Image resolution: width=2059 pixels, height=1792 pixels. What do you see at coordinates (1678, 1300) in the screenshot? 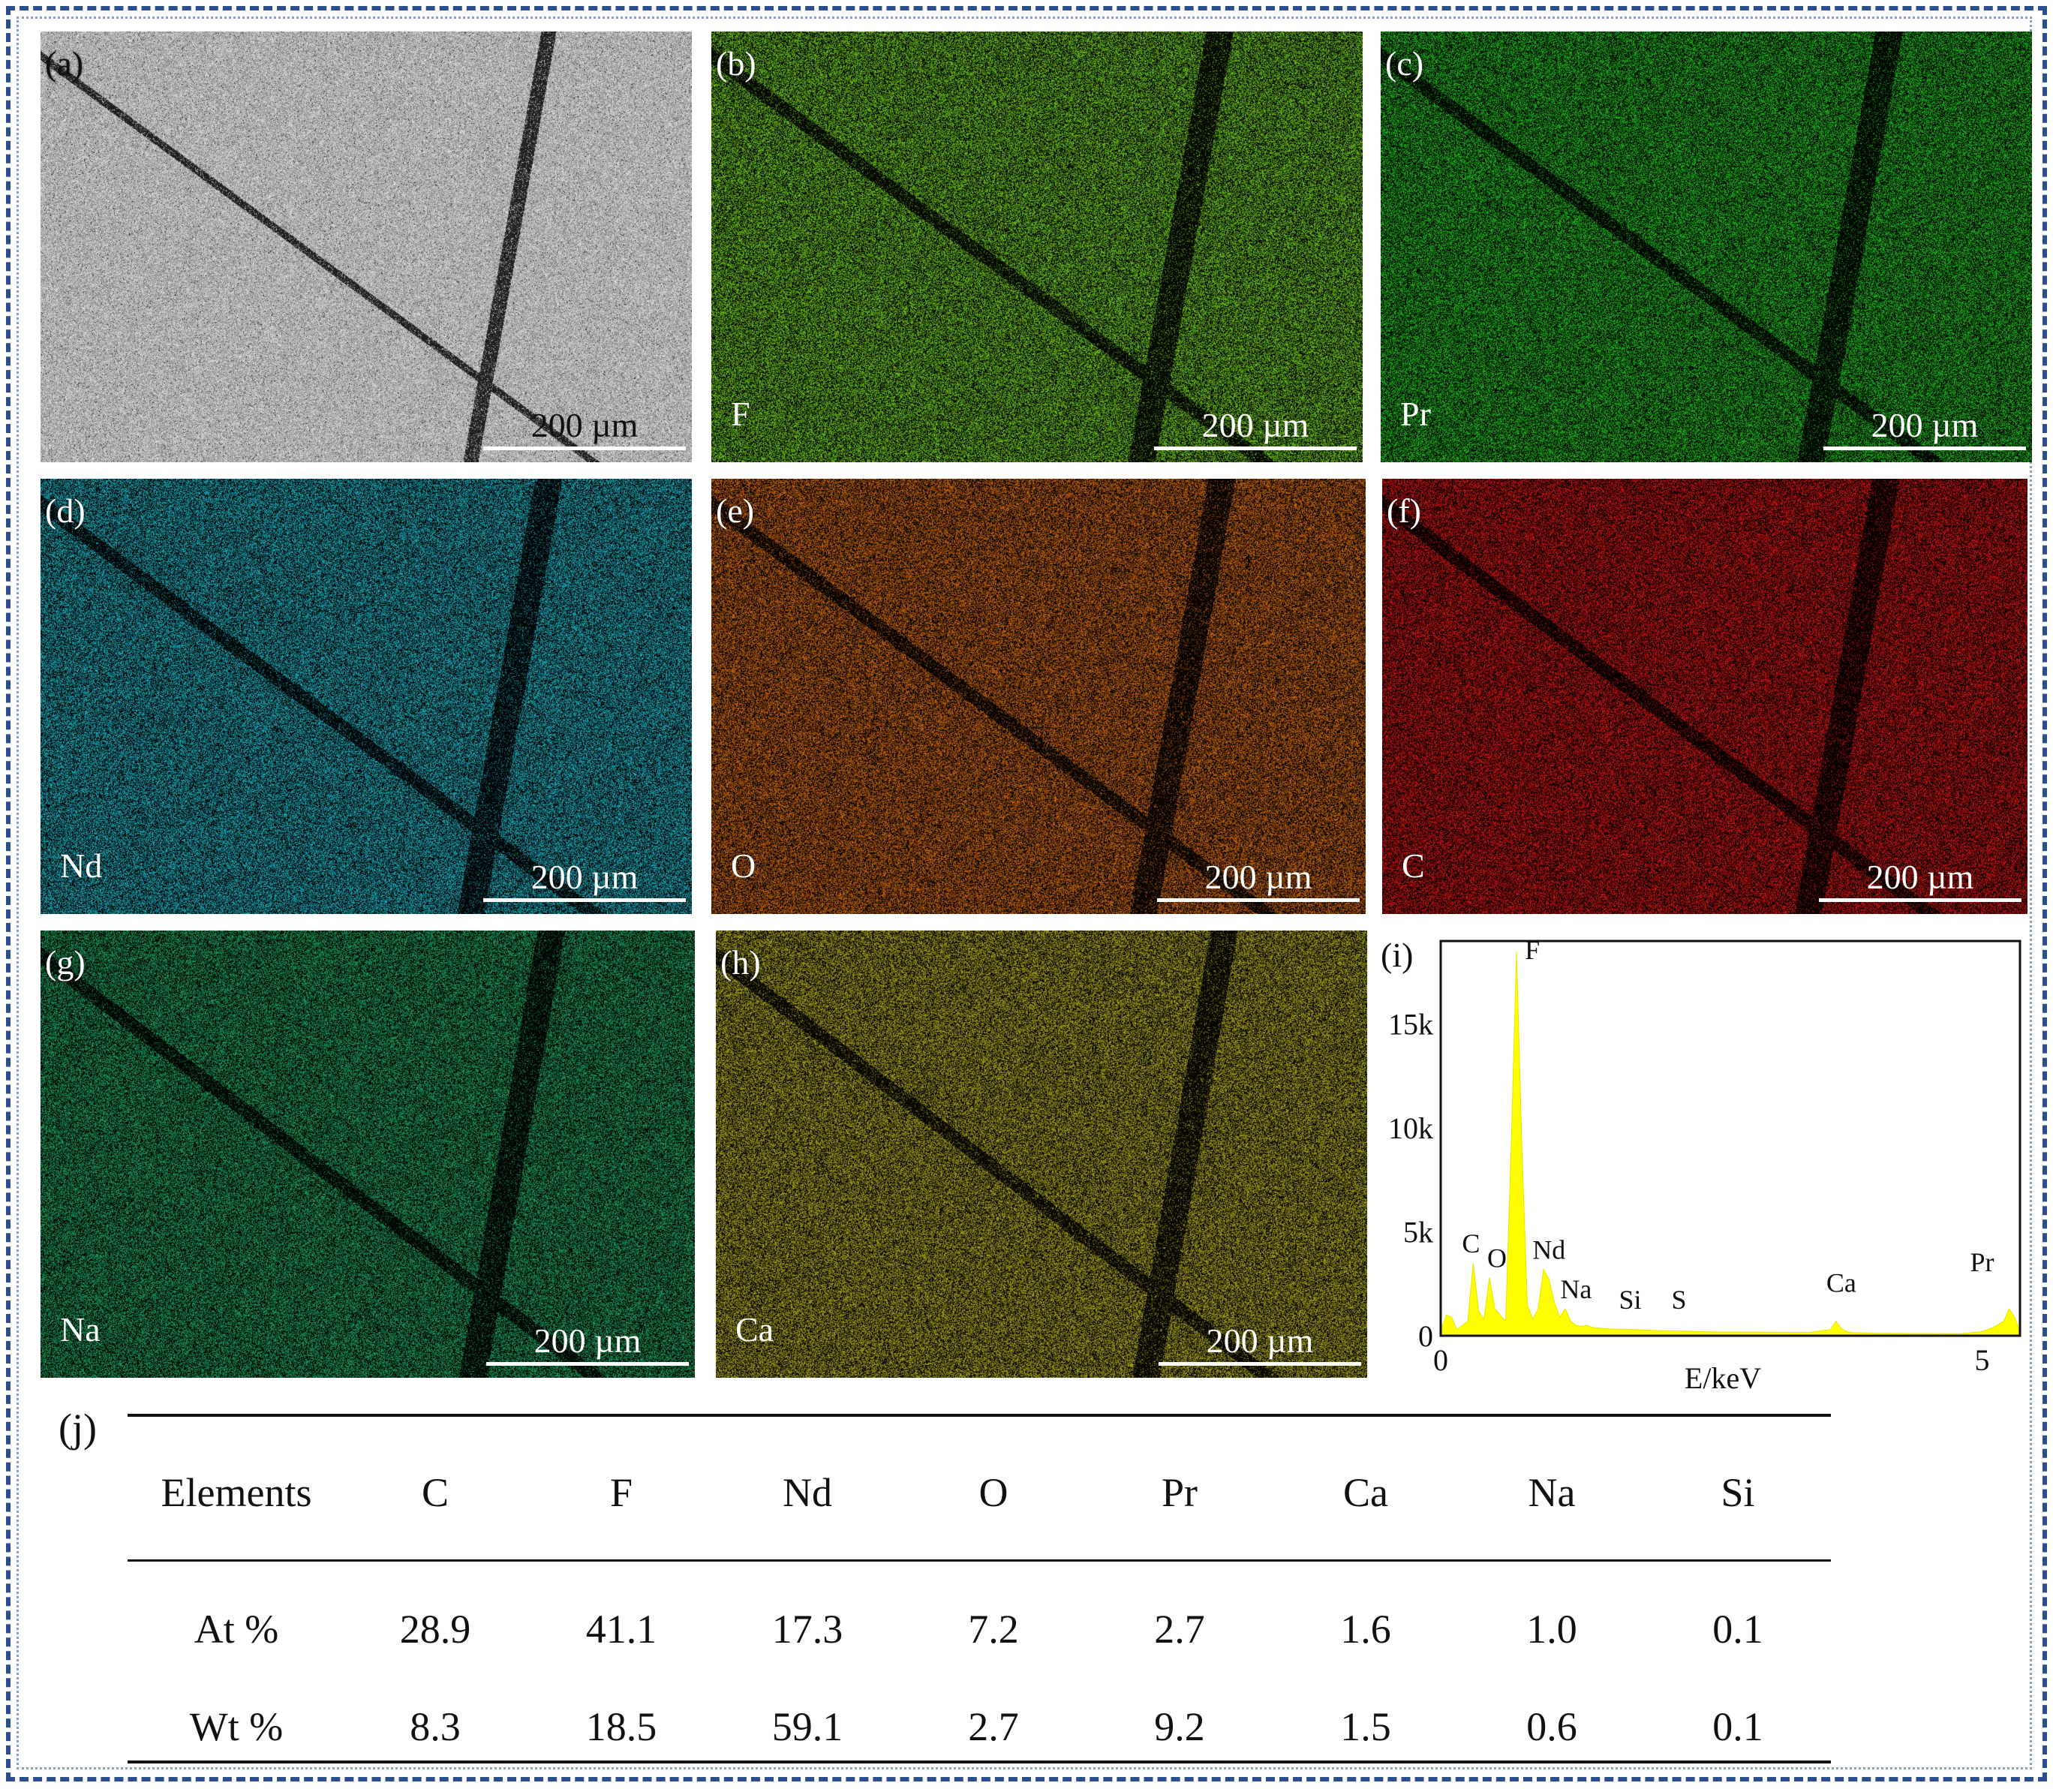
I see `peak-label-s: S` at bounding box center [1678, 1300].